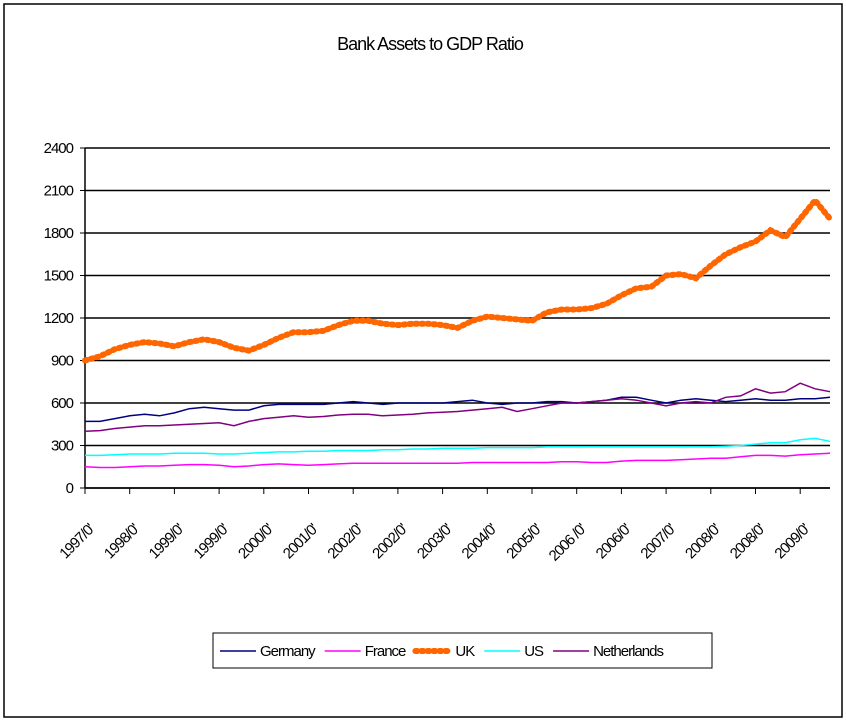 This screenshot has height=721, width=846. I want to click on chart-title: Bank Assets to GDP Ratio, so click(430, 44).